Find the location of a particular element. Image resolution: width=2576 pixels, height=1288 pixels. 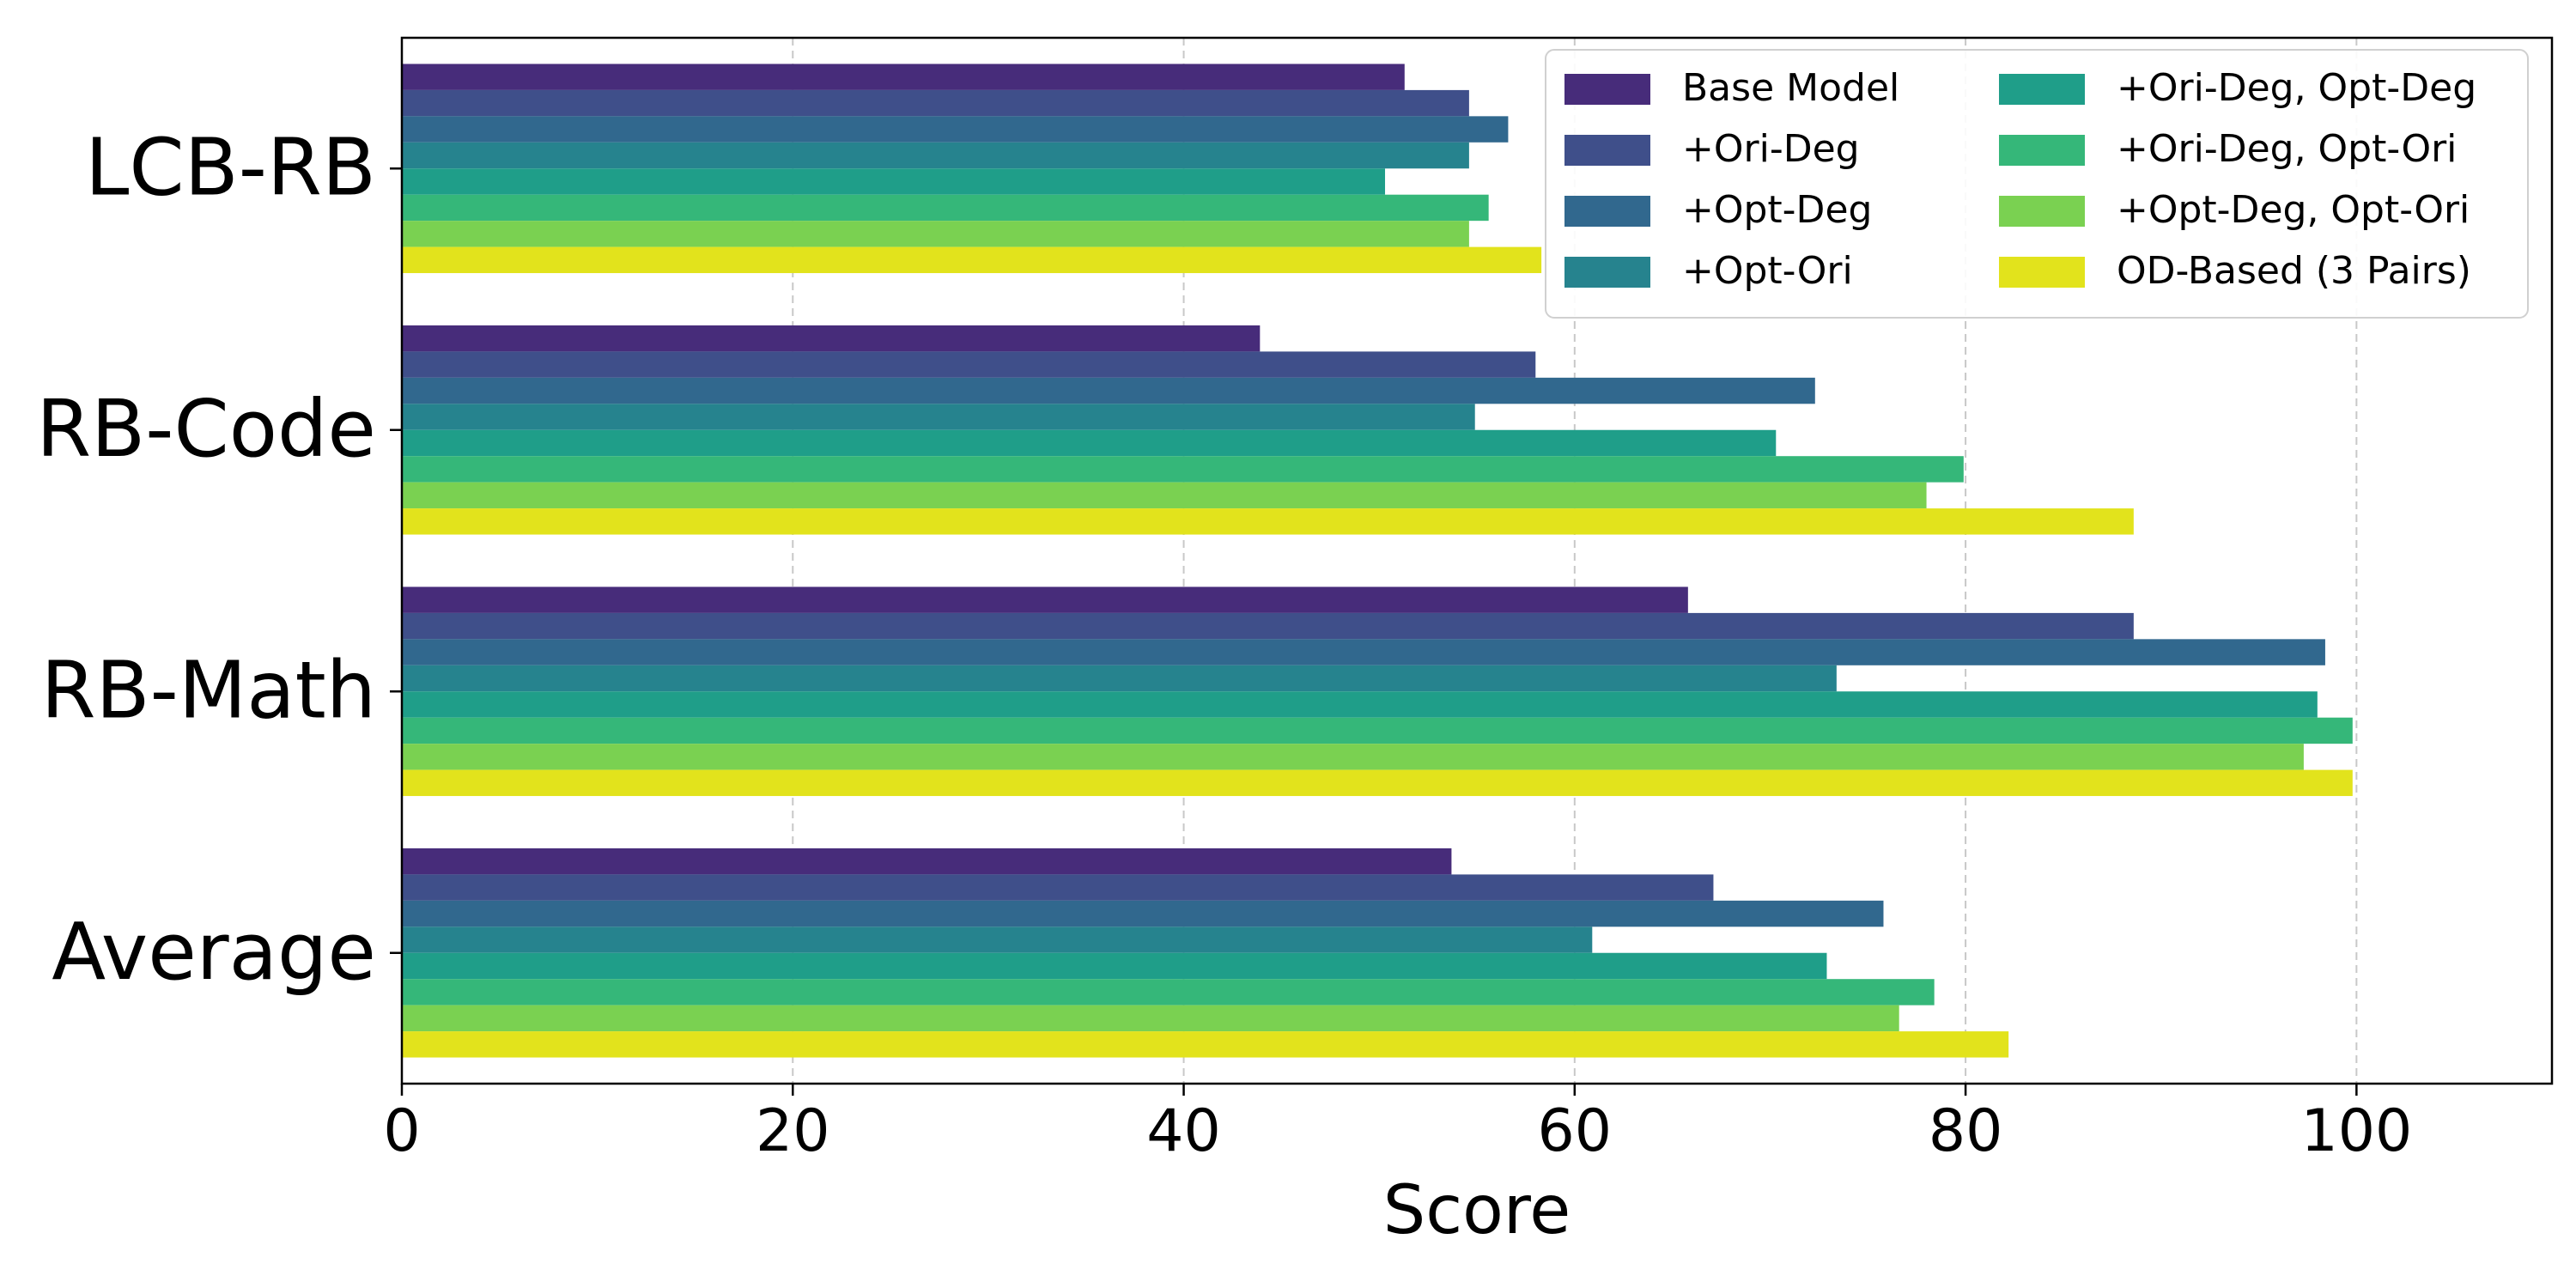

x-axis: 0 20 40 60 80 100 is located at coordinates (1397, 1124).